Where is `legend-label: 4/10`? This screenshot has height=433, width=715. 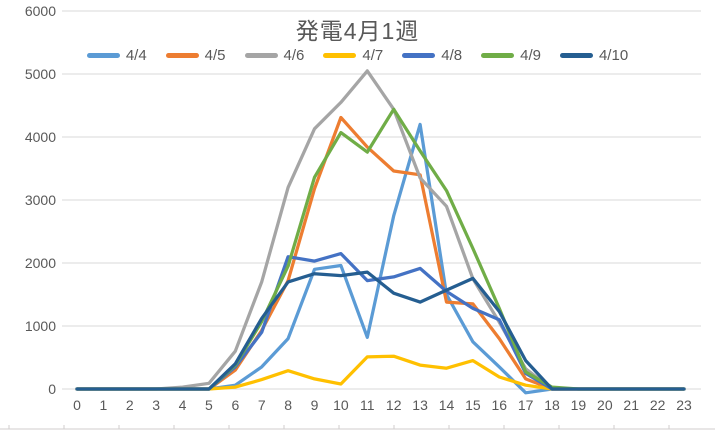 legend-label: 4/10 is located at coordinates (613, 55).